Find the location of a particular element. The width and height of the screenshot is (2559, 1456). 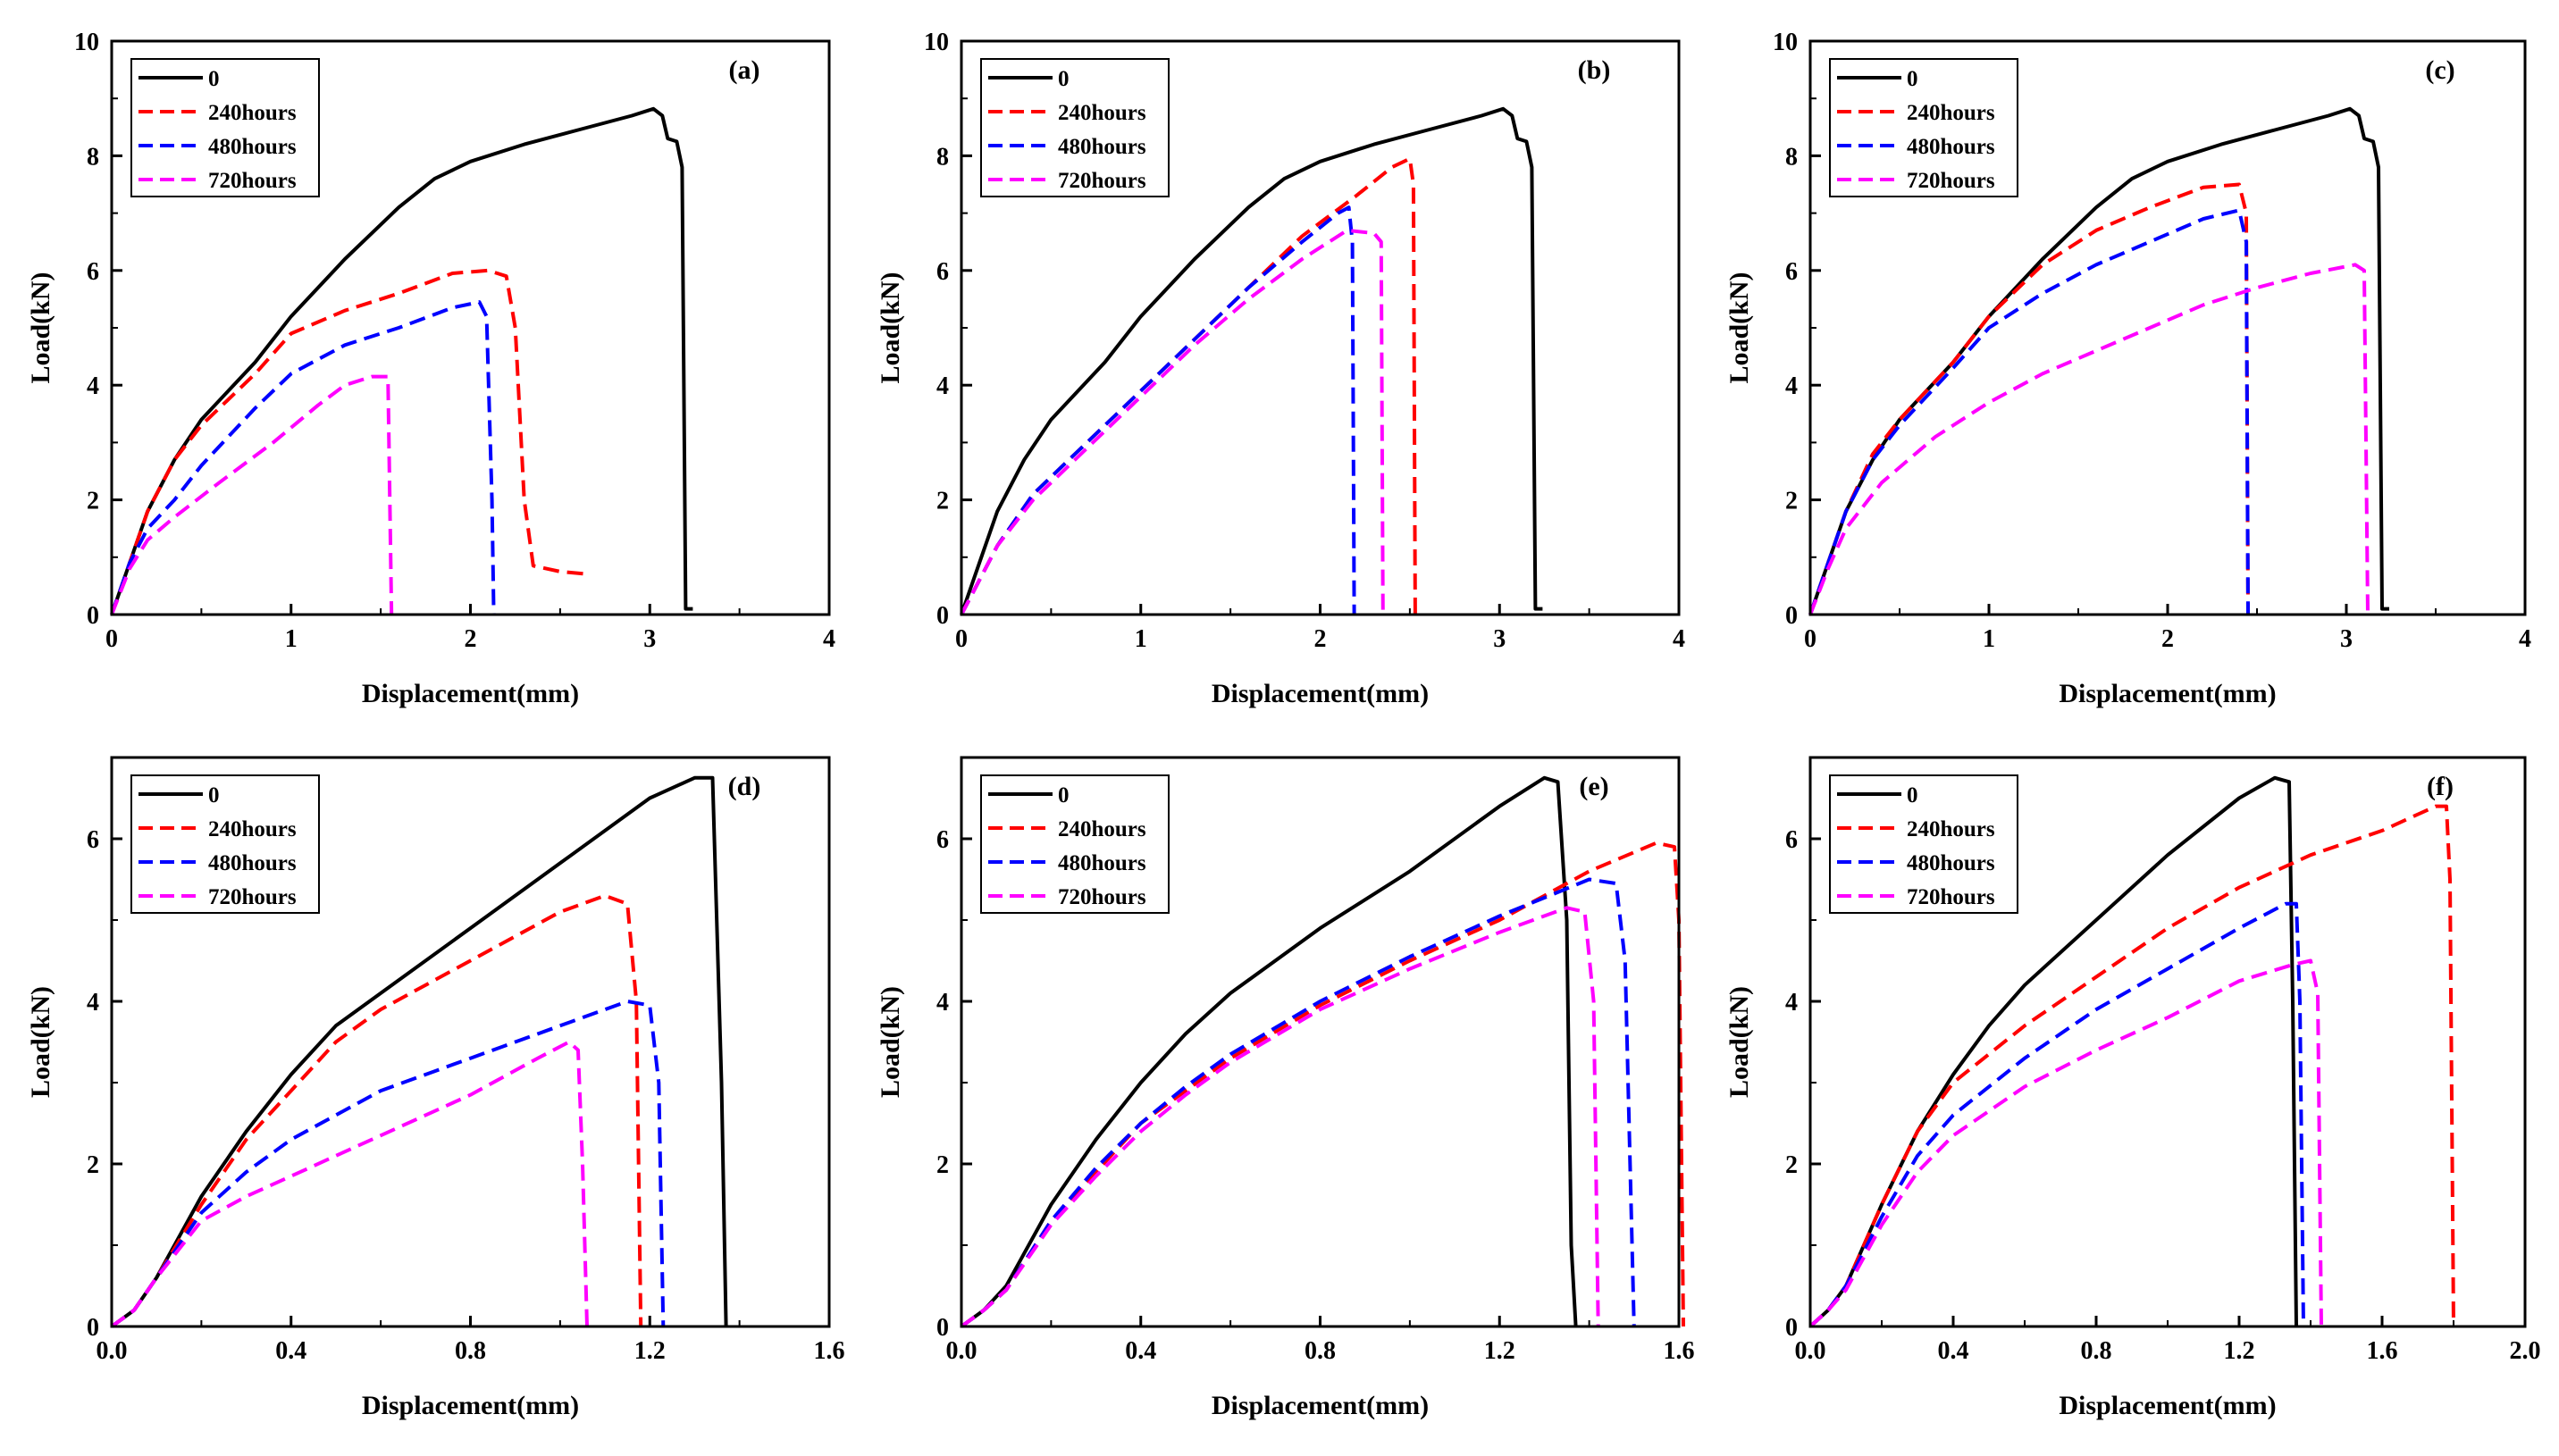

panel-label: (d) is located at coordinates (744, 786).